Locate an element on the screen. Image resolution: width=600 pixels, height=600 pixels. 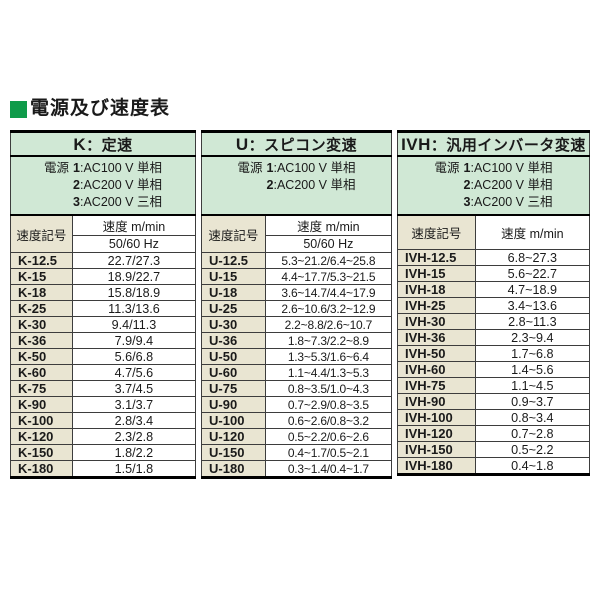
speed-value-cell: 1.4~5.6 is located at coordinates (532, 369).